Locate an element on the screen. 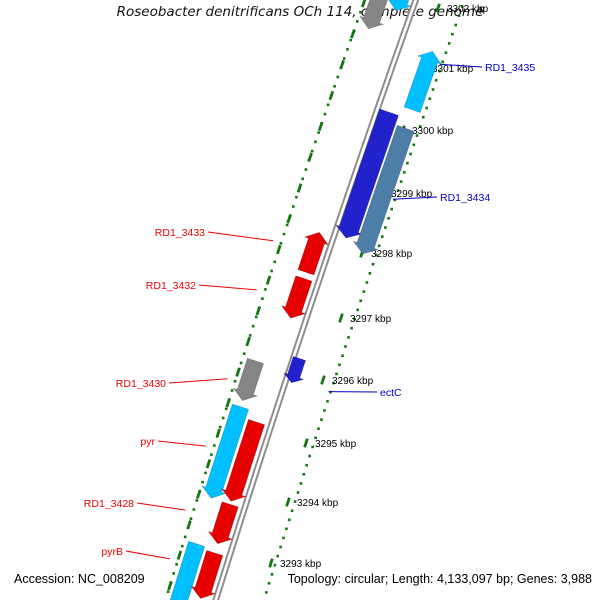 The image size is (600, 600). gene-pyr is located at coordinates (225, 451).